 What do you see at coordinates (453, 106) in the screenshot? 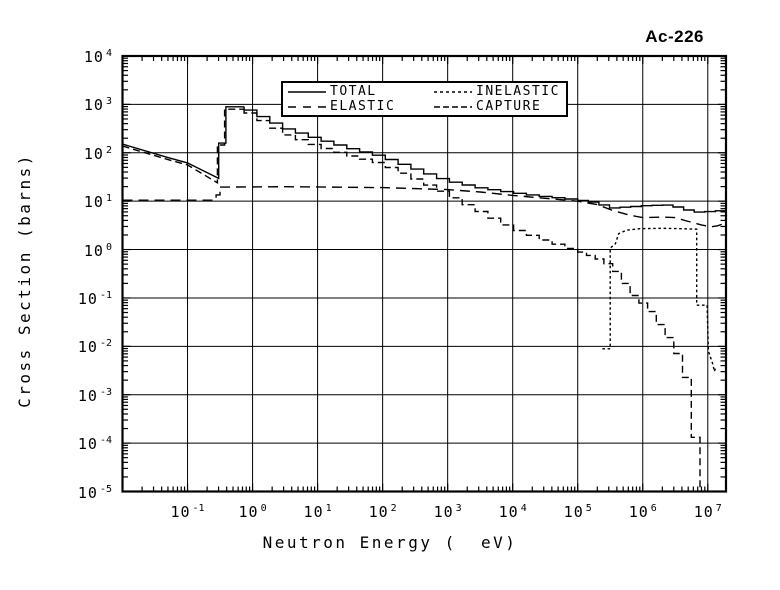
I see `legend-line-sample-med-dash` at bounding box center [453, 106].